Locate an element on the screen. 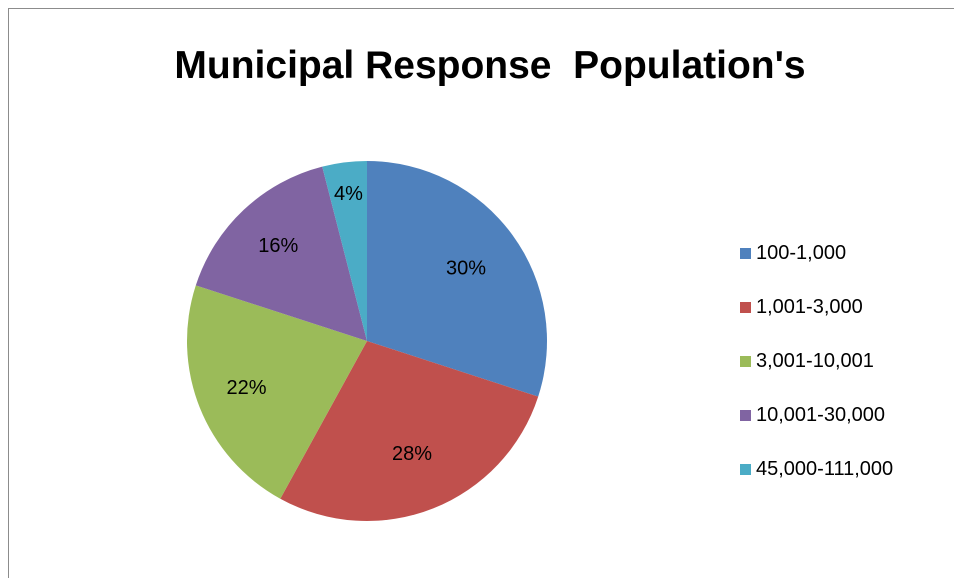 The height and width of the screenshot is (580, 956). data-label-4: 16% is located at coordinates (278, 246).